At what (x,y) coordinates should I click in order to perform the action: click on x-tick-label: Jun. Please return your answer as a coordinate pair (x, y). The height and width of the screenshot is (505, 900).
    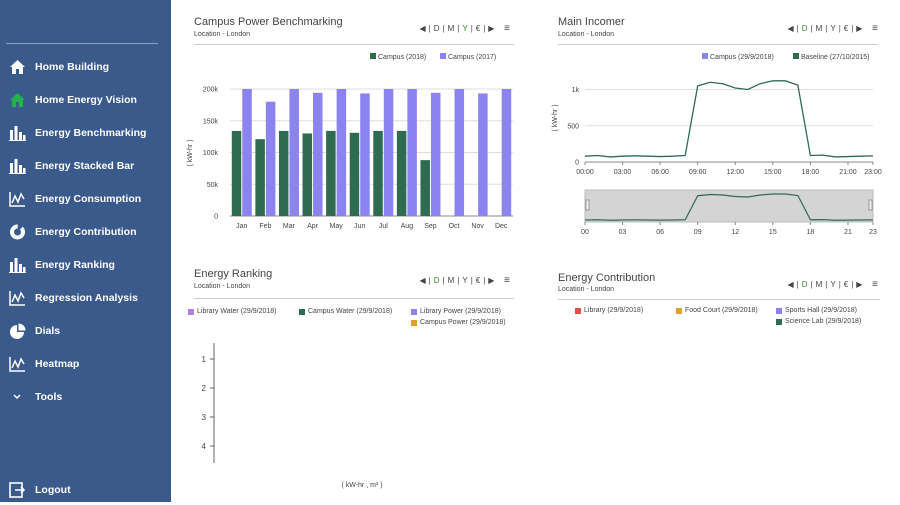
    Looking at the image, I should click on (359, 226).